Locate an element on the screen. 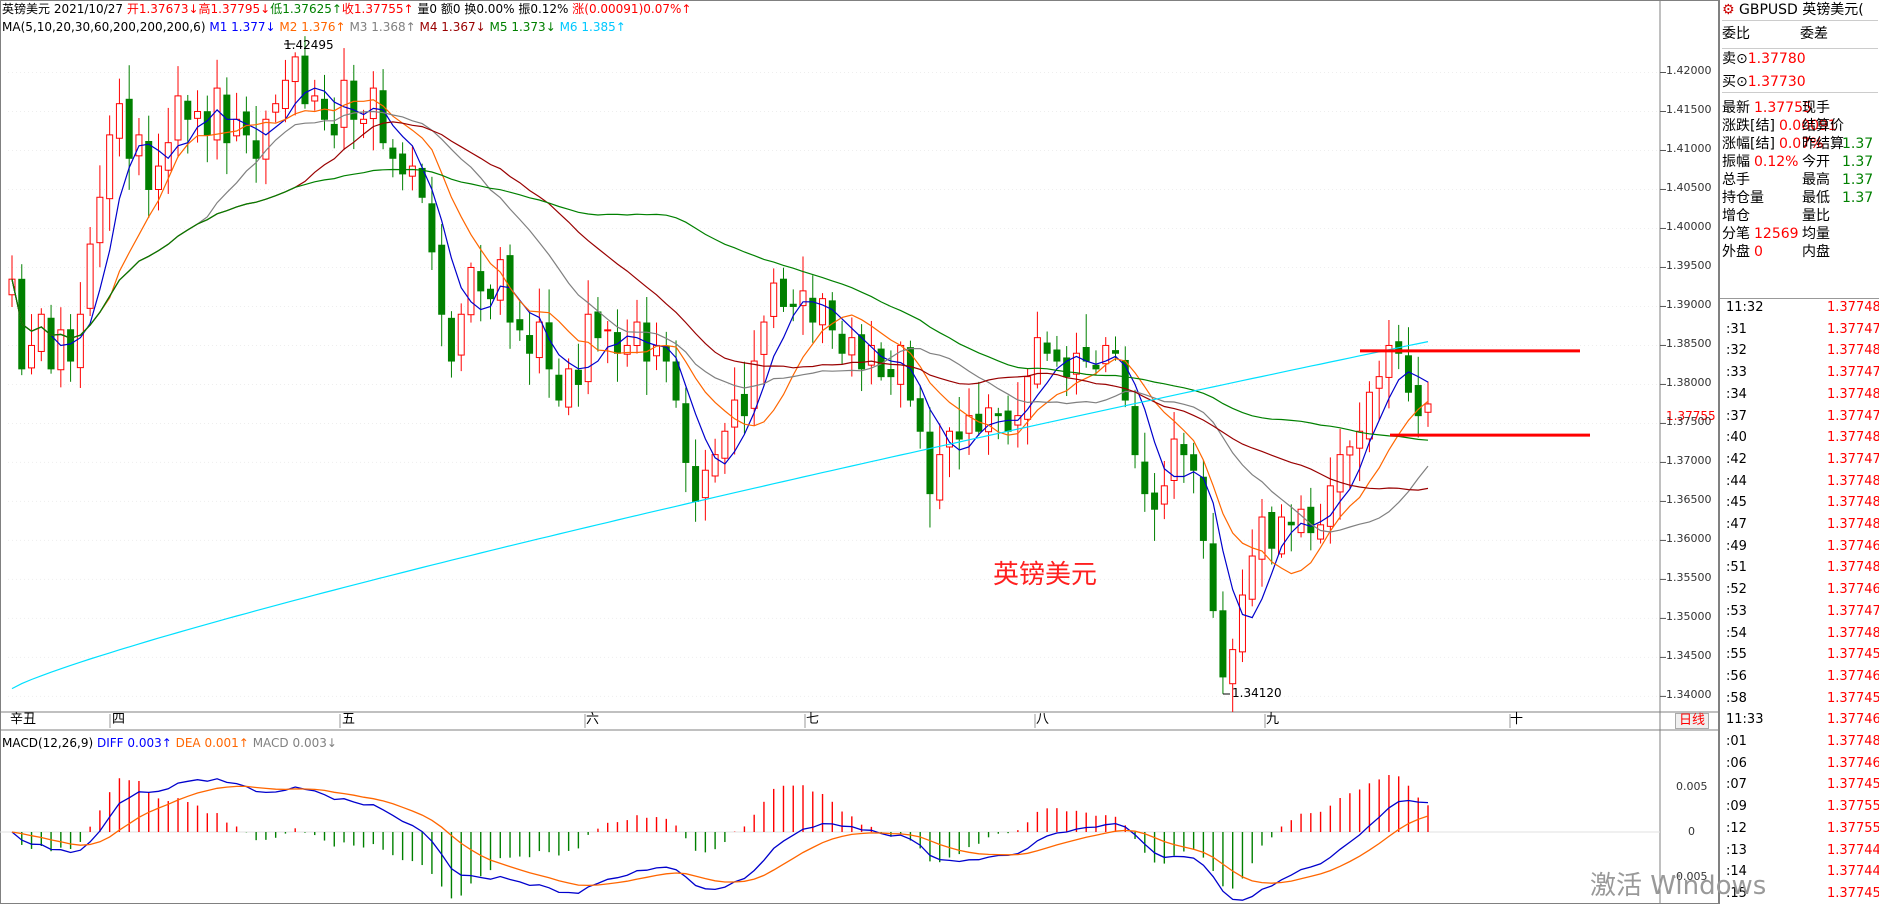 The image size is (1879, 904). stat-label-right: 结算价 is located at coordinates (1823, 126).